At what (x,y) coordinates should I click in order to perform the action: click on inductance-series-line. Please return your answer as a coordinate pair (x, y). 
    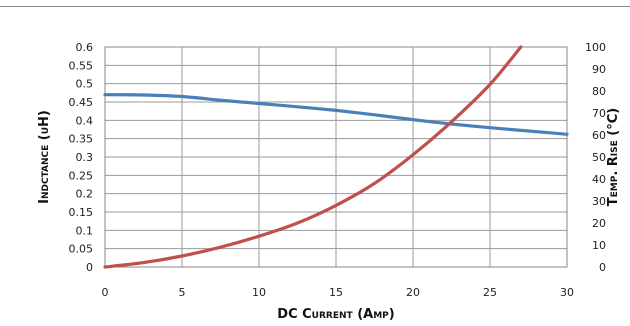
    Looking at the image, I should click on (336, 114).